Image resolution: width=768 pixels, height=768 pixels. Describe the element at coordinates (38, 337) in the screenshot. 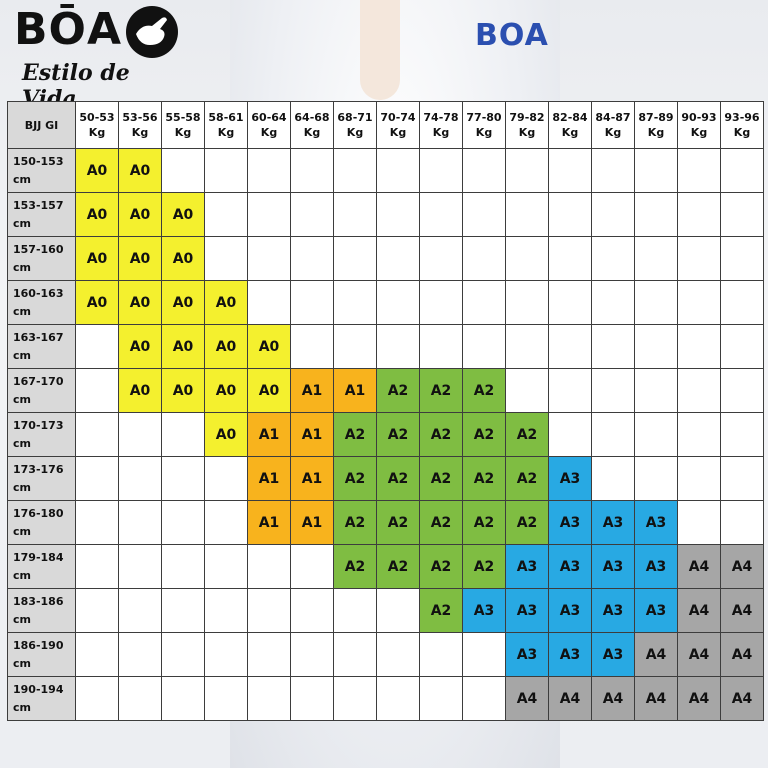

I see `height-range: 163-167` at that location.